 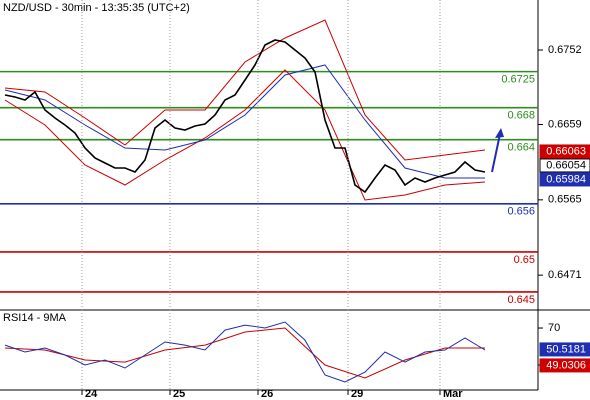 I want to click on x-tick-label: 24, so click(x=91, y=394).